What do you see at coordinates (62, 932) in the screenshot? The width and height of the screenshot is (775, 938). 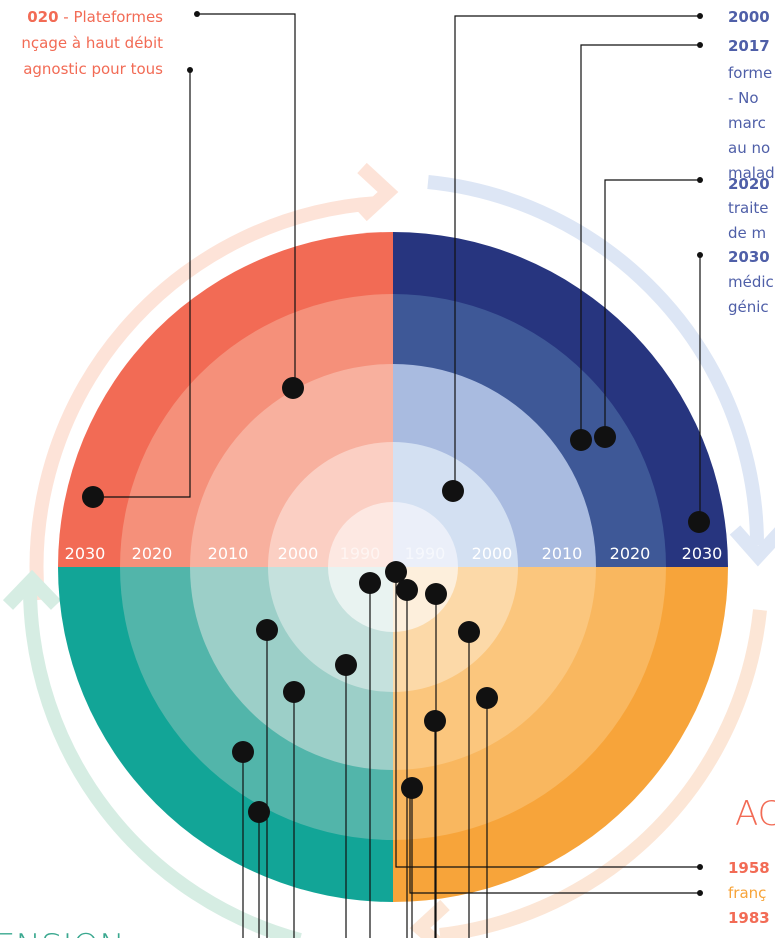 I see `section-heading: ENSION` at bounding box center [62, 932].